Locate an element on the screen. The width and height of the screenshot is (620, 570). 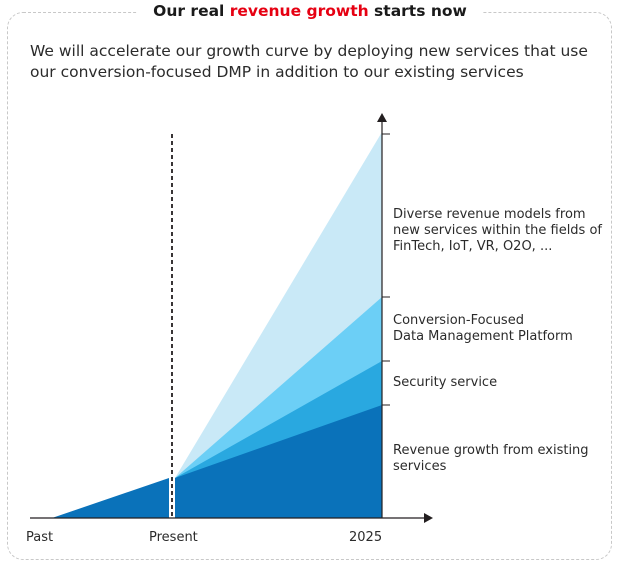
label-dmp-line-2: Data Management Platform is located at coordinates (483, 336).